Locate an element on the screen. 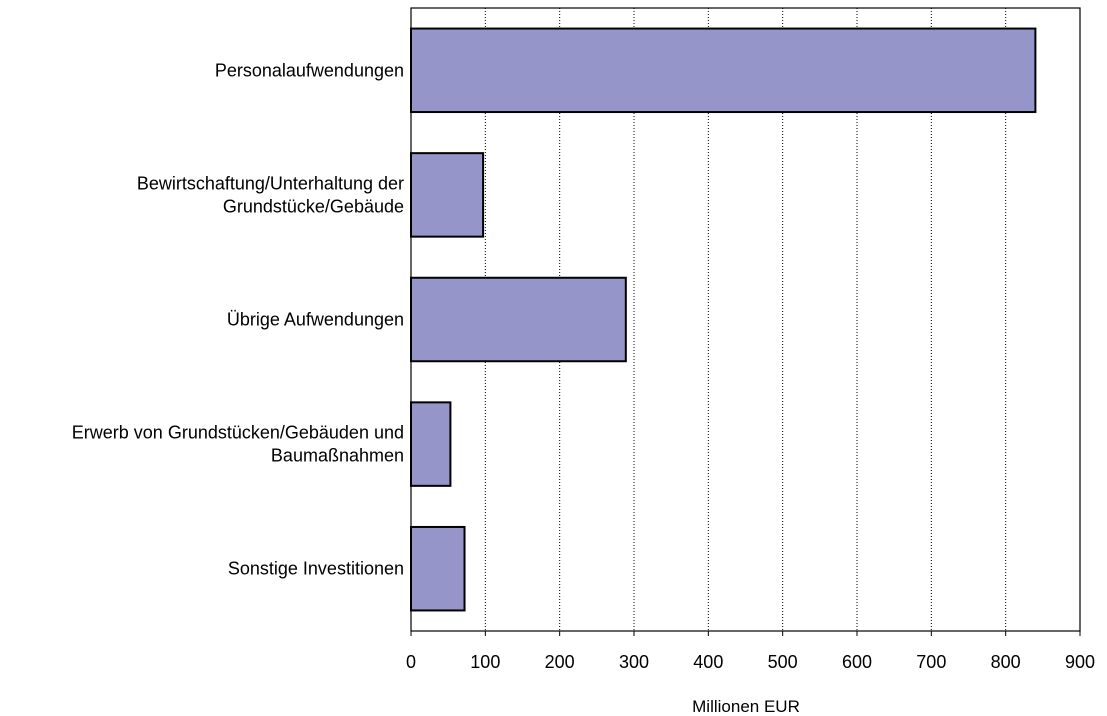  x-tick-label: 0 is located at coordinates (411, 662).